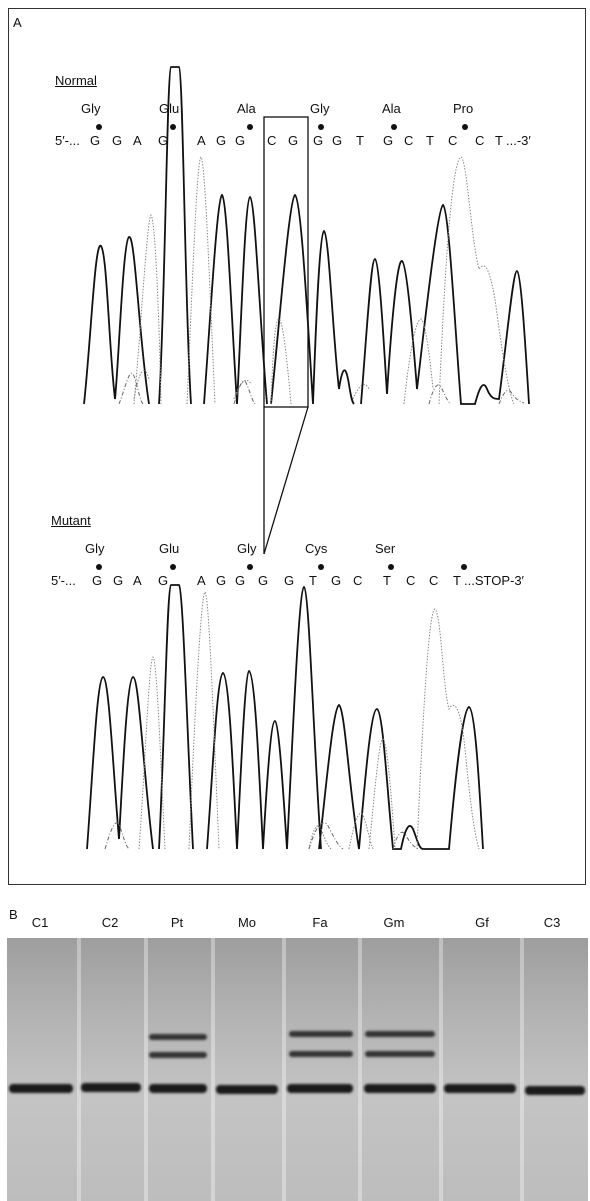 The height and width of the screenshot is (1201, 590). I want to click on gel-band-fa, so click(320, 1088).